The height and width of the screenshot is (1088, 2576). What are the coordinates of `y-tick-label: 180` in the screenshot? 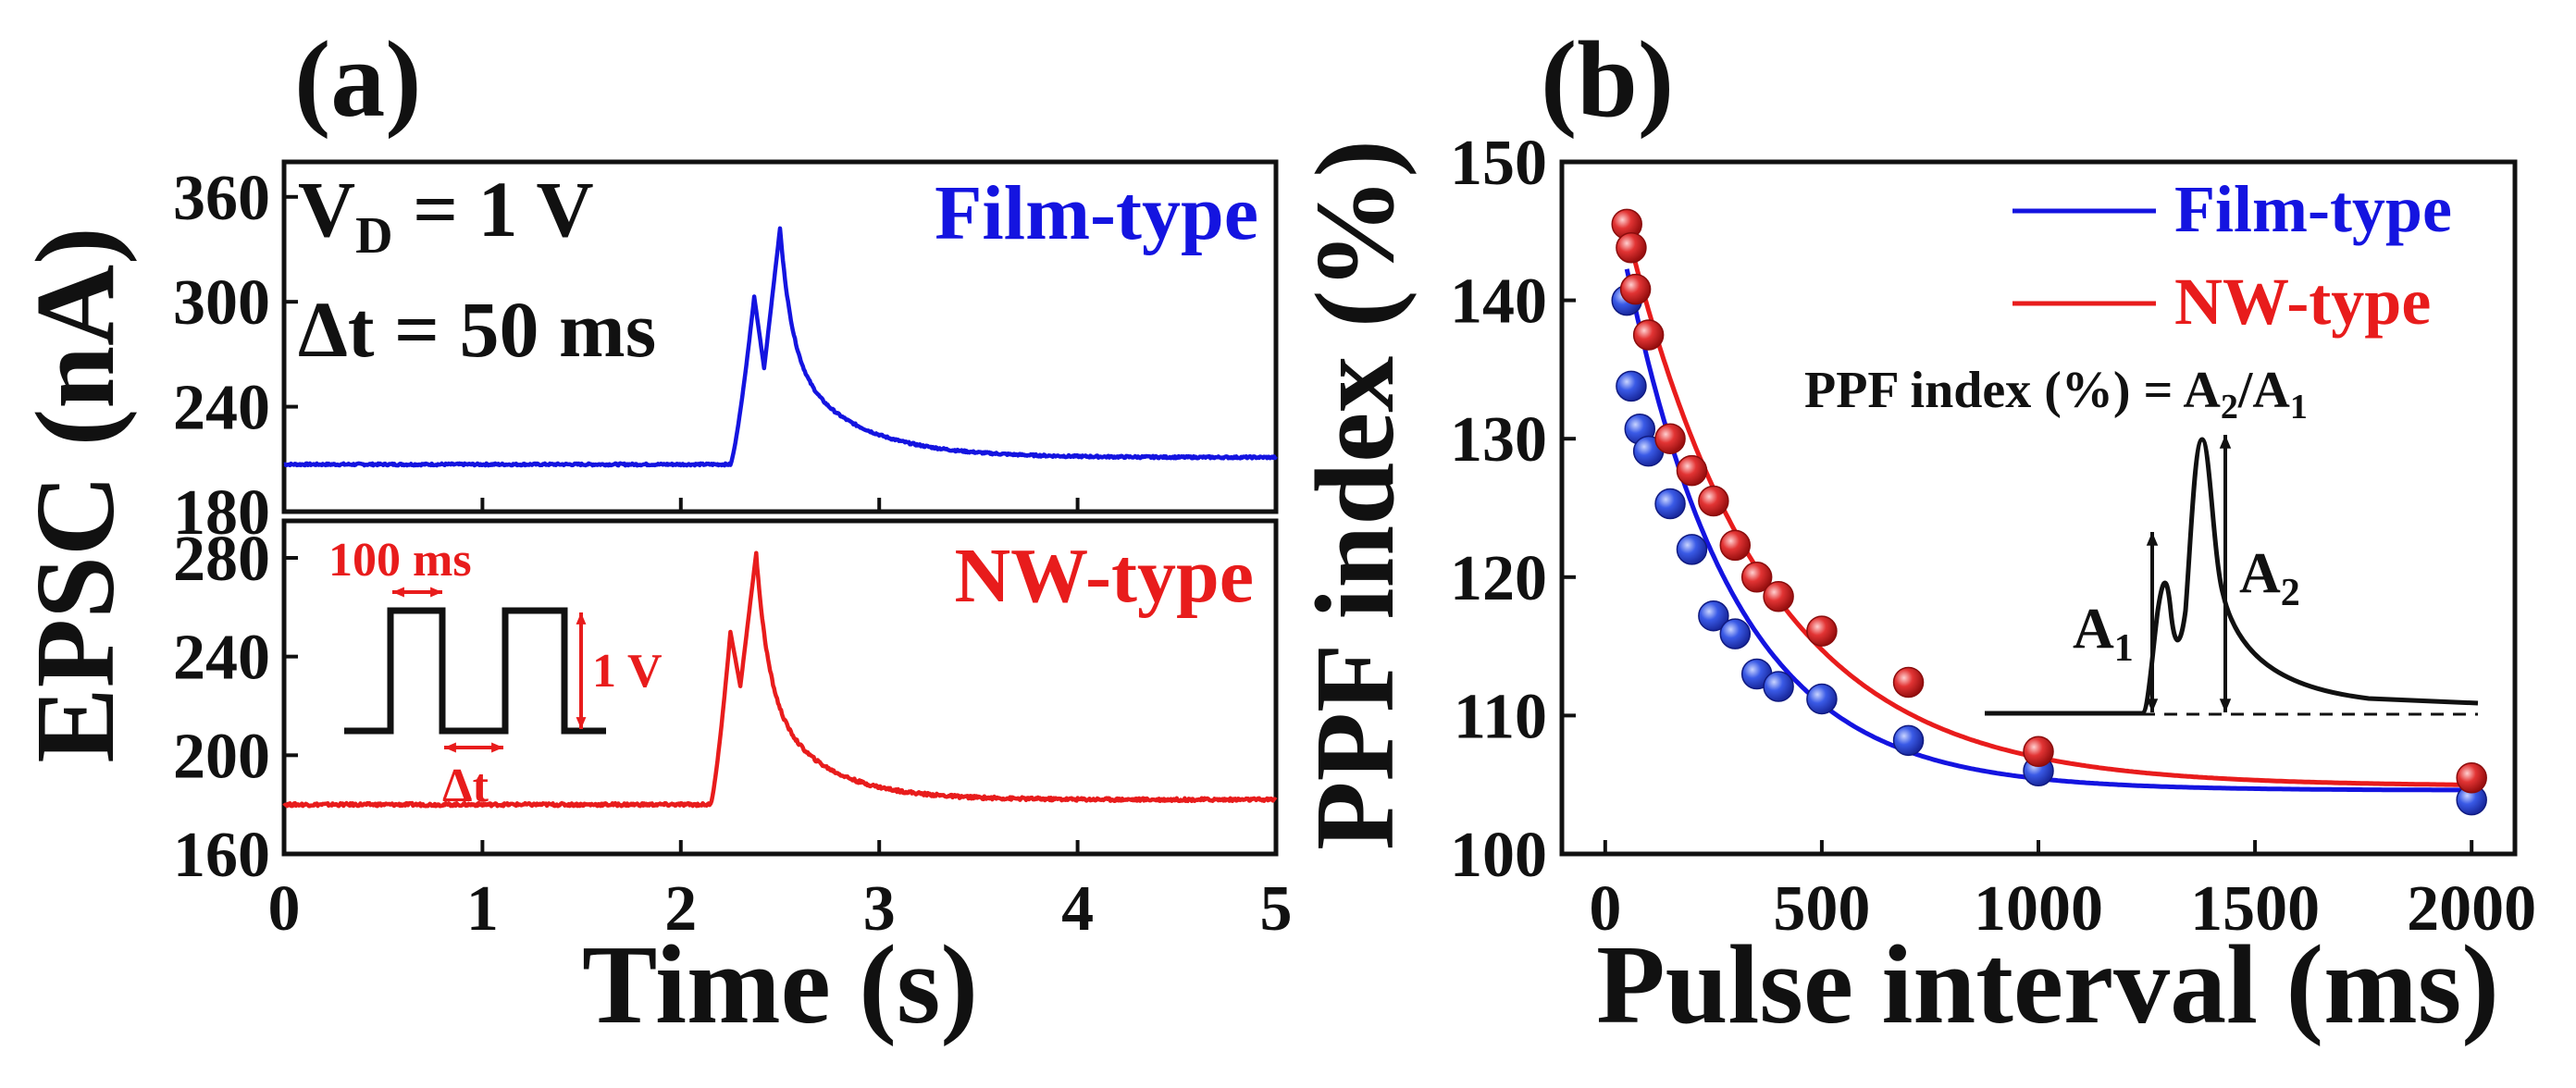 It's located at (222, 513).